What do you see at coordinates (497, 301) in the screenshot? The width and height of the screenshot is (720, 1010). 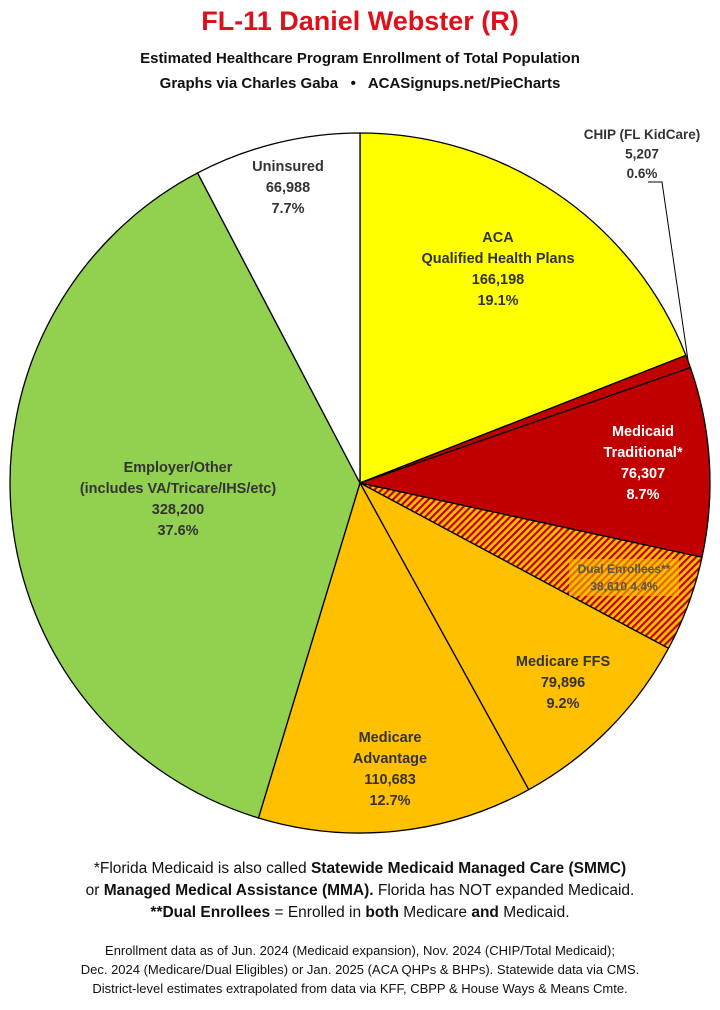 I see `slice-label-line: 19.1%` at bounding box center [497, 301].